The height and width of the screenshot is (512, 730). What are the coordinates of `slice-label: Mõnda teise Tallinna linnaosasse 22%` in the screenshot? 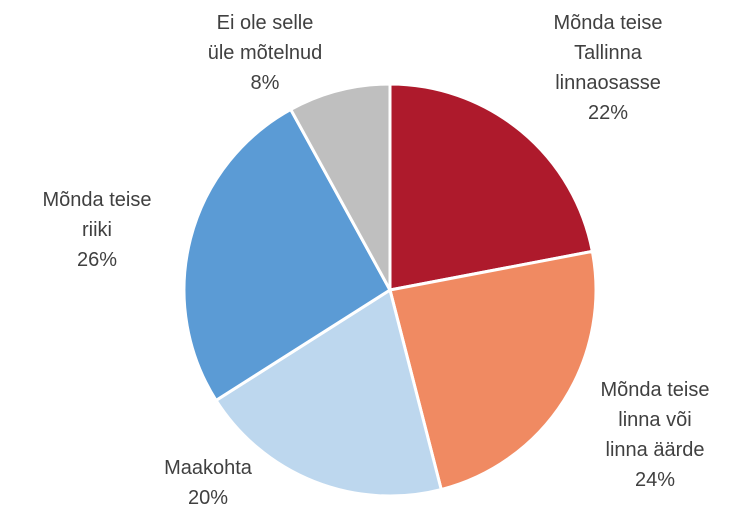 It's located at (608, 68).